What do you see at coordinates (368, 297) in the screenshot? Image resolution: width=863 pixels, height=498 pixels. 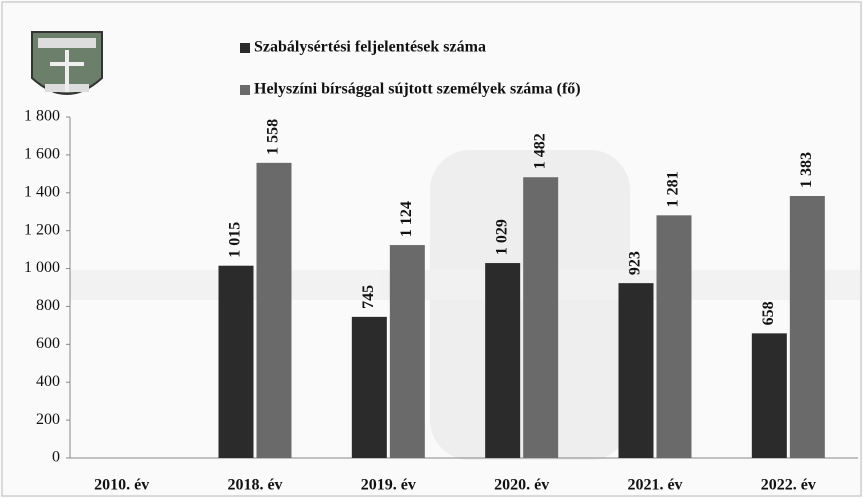 I see `value-label: 745` at bounding box center [368, 297].